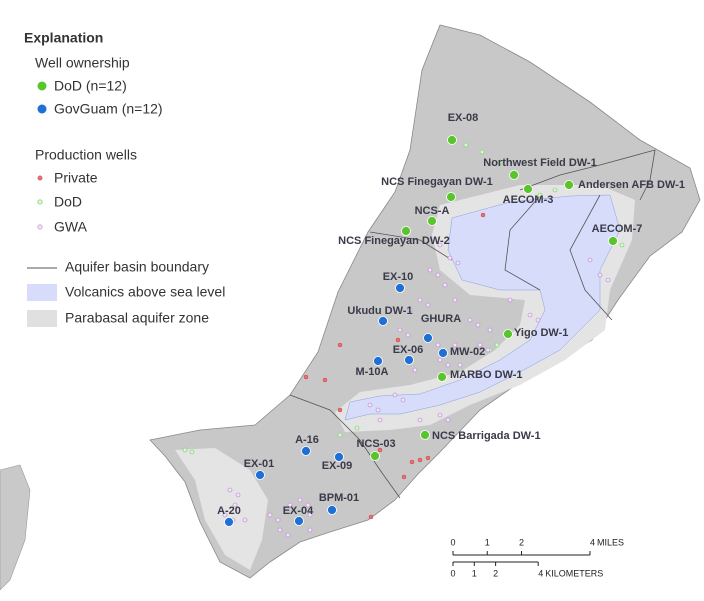  Describe the element at coordinates (467, 352) in the screenshot. I see `well-label: MW-02` at that location.